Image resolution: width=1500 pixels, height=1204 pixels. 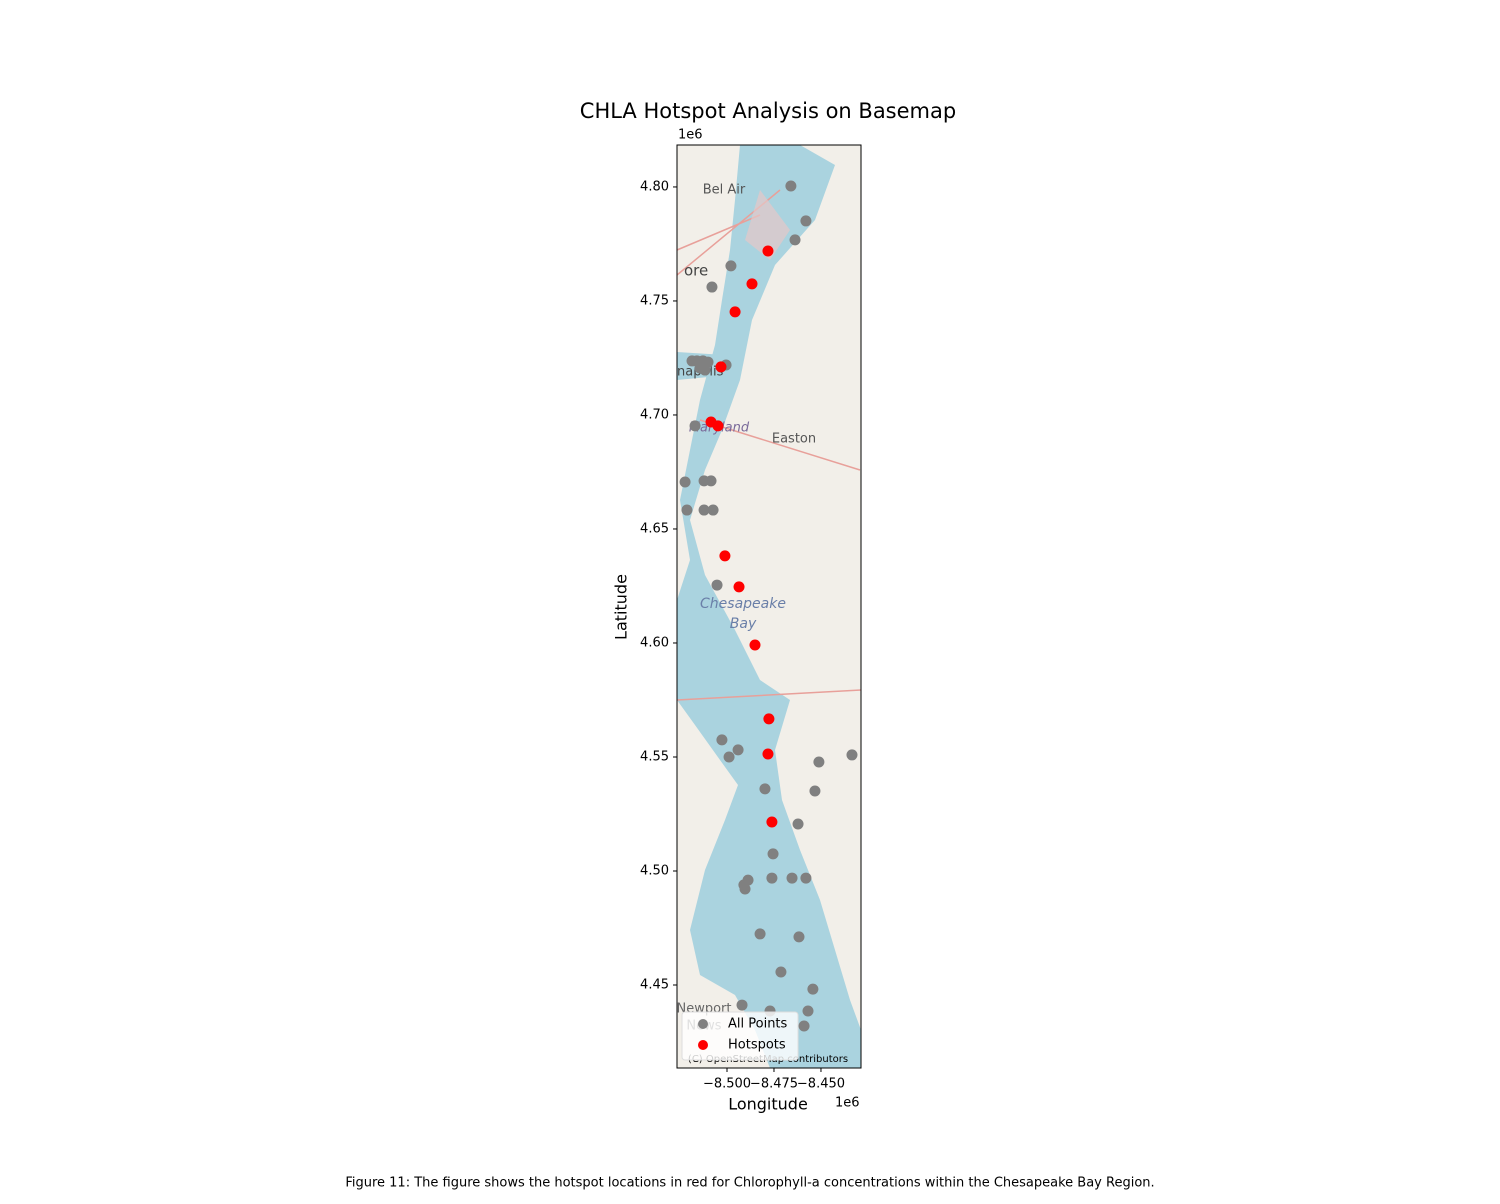 What do you see at coordinates (768, 1104) in the screenshot?
I see `x-axis-label: Longitude` at bounding box center [768, 1104].